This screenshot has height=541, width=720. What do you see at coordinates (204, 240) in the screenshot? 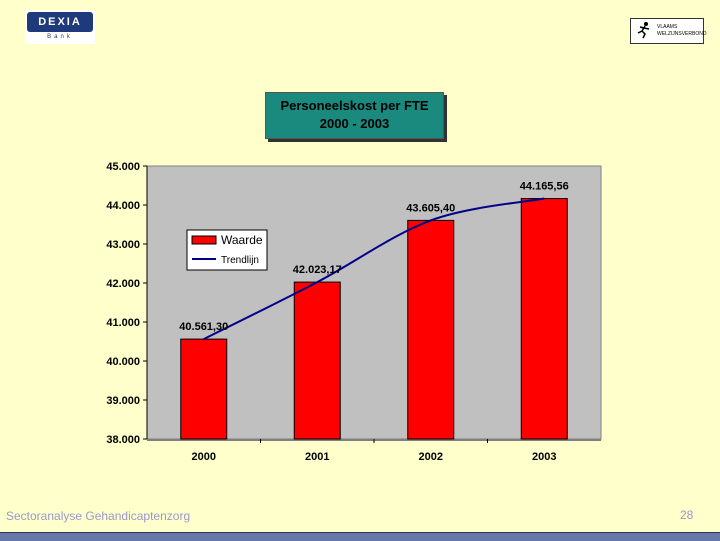
I see `legend-swatch-bar` at bounding box center [204, 240].